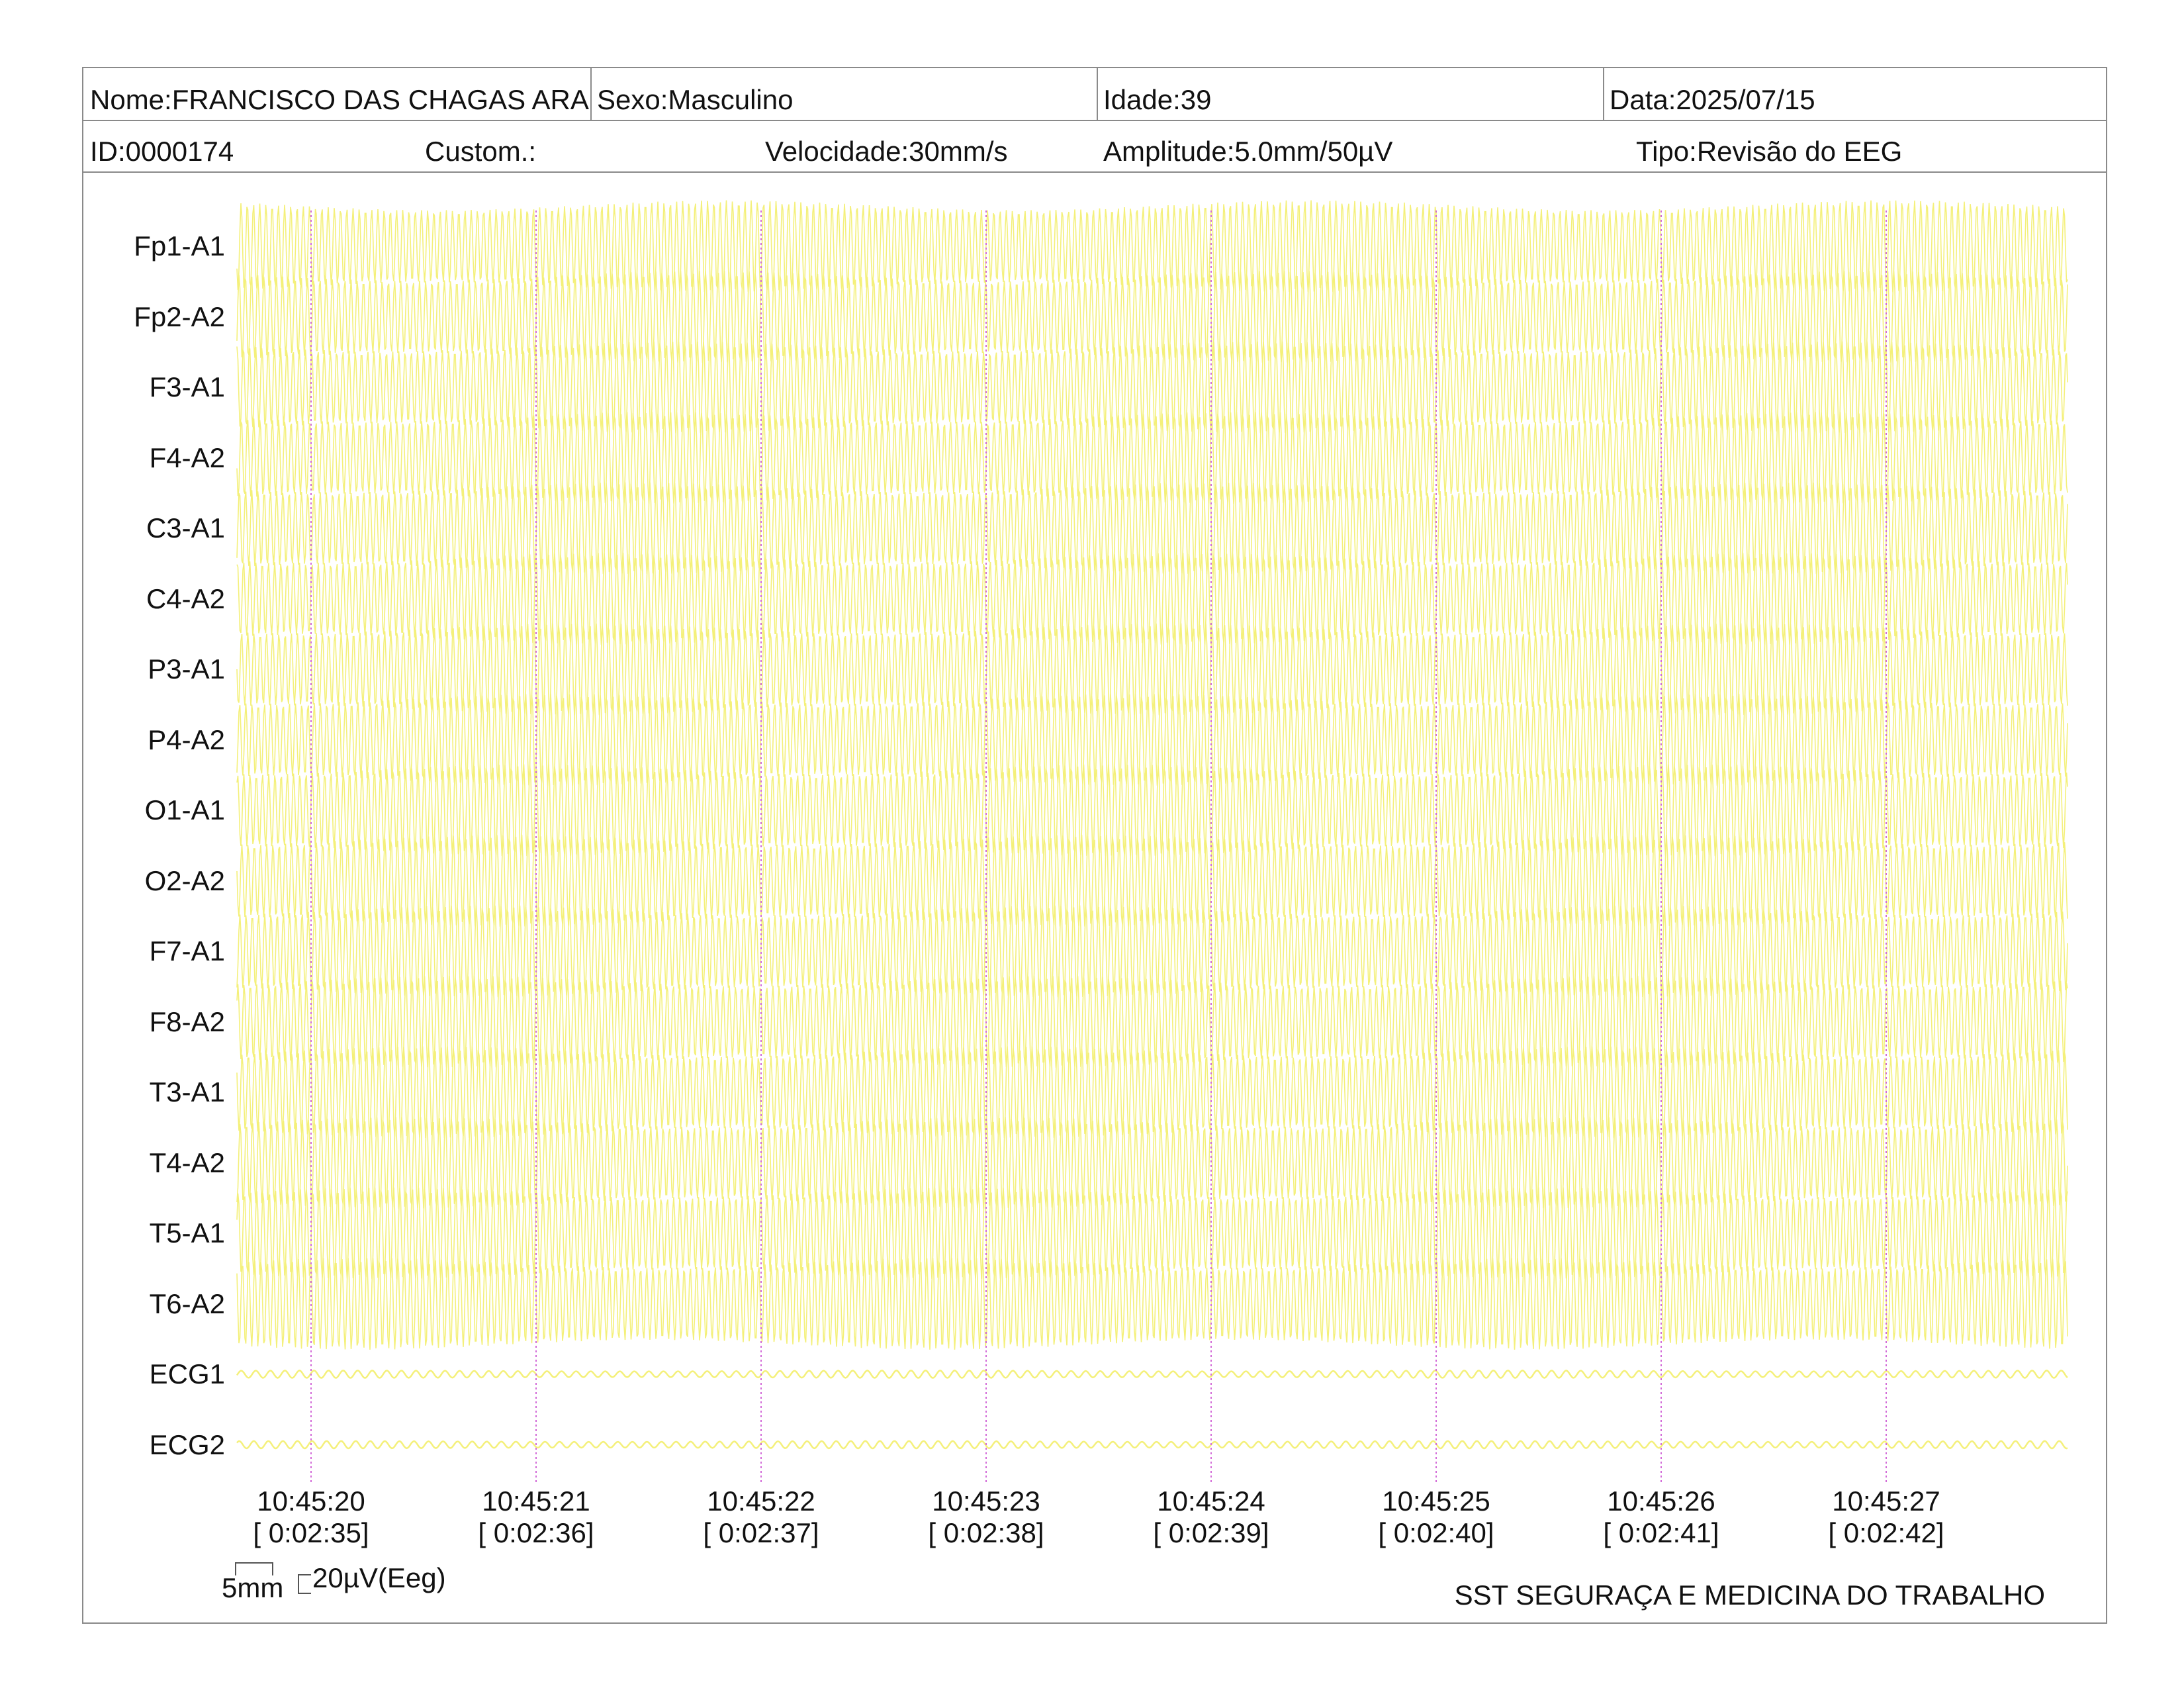  What do you see at coordinates (1712, 99) in the screenshot?
I see `exam-date: Data:2025/07/15` at bounding box center [1712, 99].